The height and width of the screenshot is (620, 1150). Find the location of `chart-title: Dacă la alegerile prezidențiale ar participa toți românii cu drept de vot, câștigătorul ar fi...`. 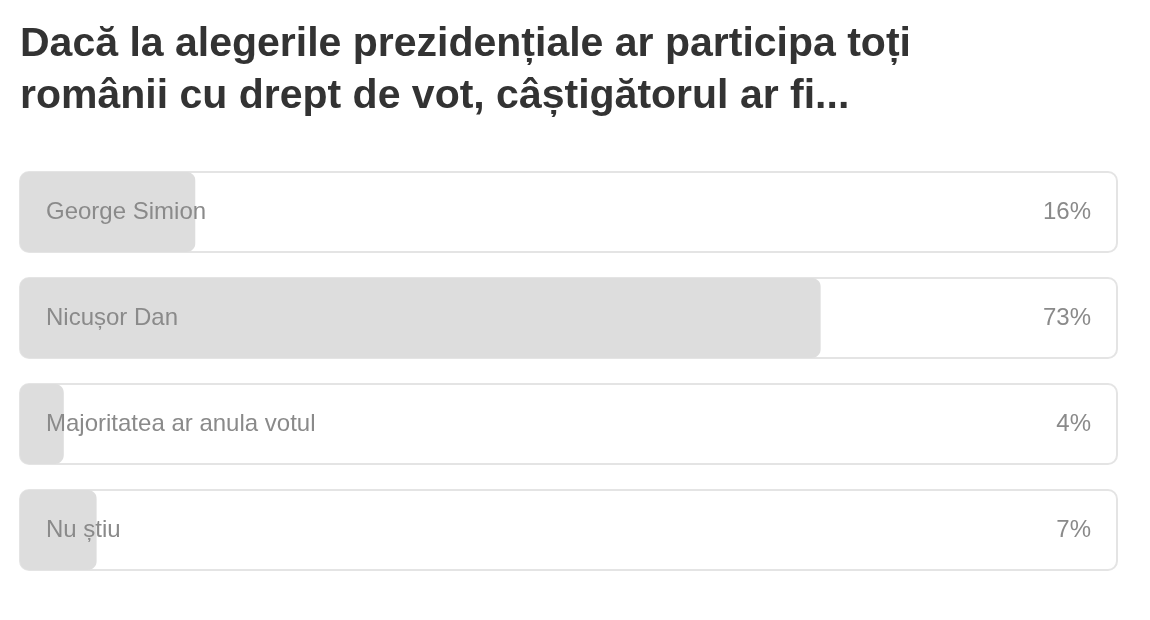

chart-title: Dacă la alegerile prezidențiale ar participa toți românii cu drept de vot, câștigătorul ar fi... is located at coordinates (466, 68).